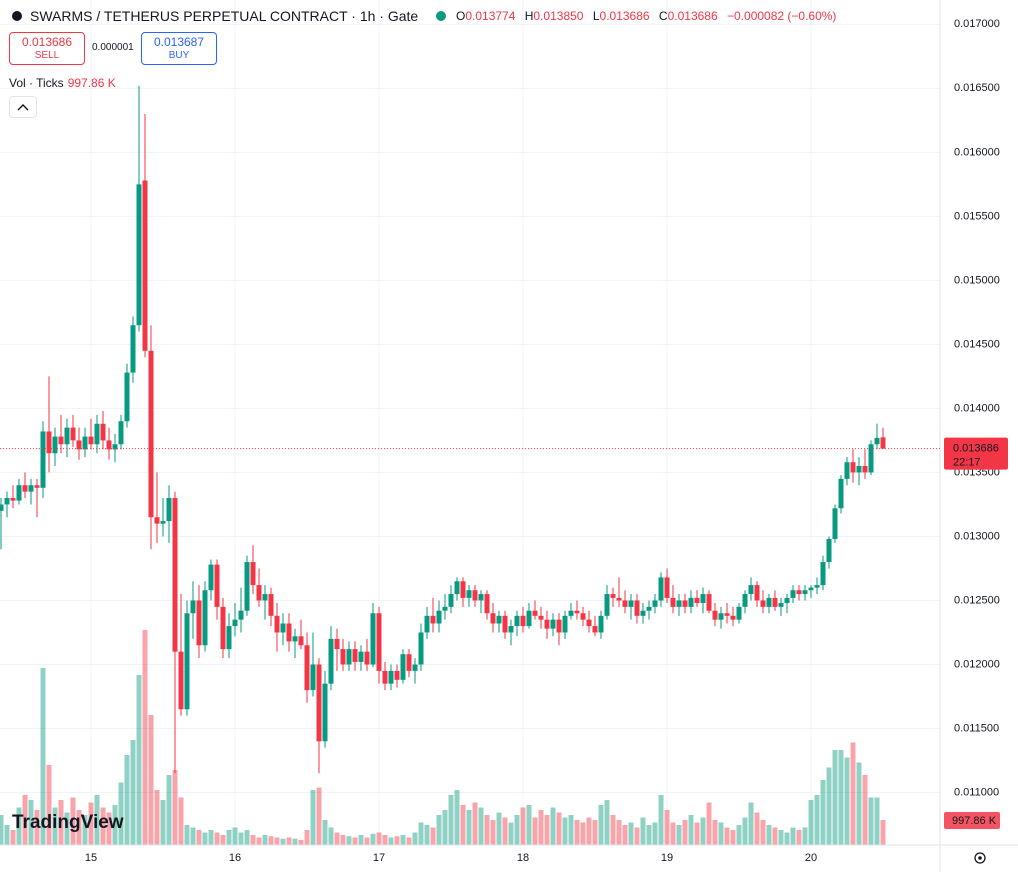 The height and width of the screenshot is (872, 1018). I want to click on volume-legend: Vol · Ticks 997.86 K, so click(62, 83).